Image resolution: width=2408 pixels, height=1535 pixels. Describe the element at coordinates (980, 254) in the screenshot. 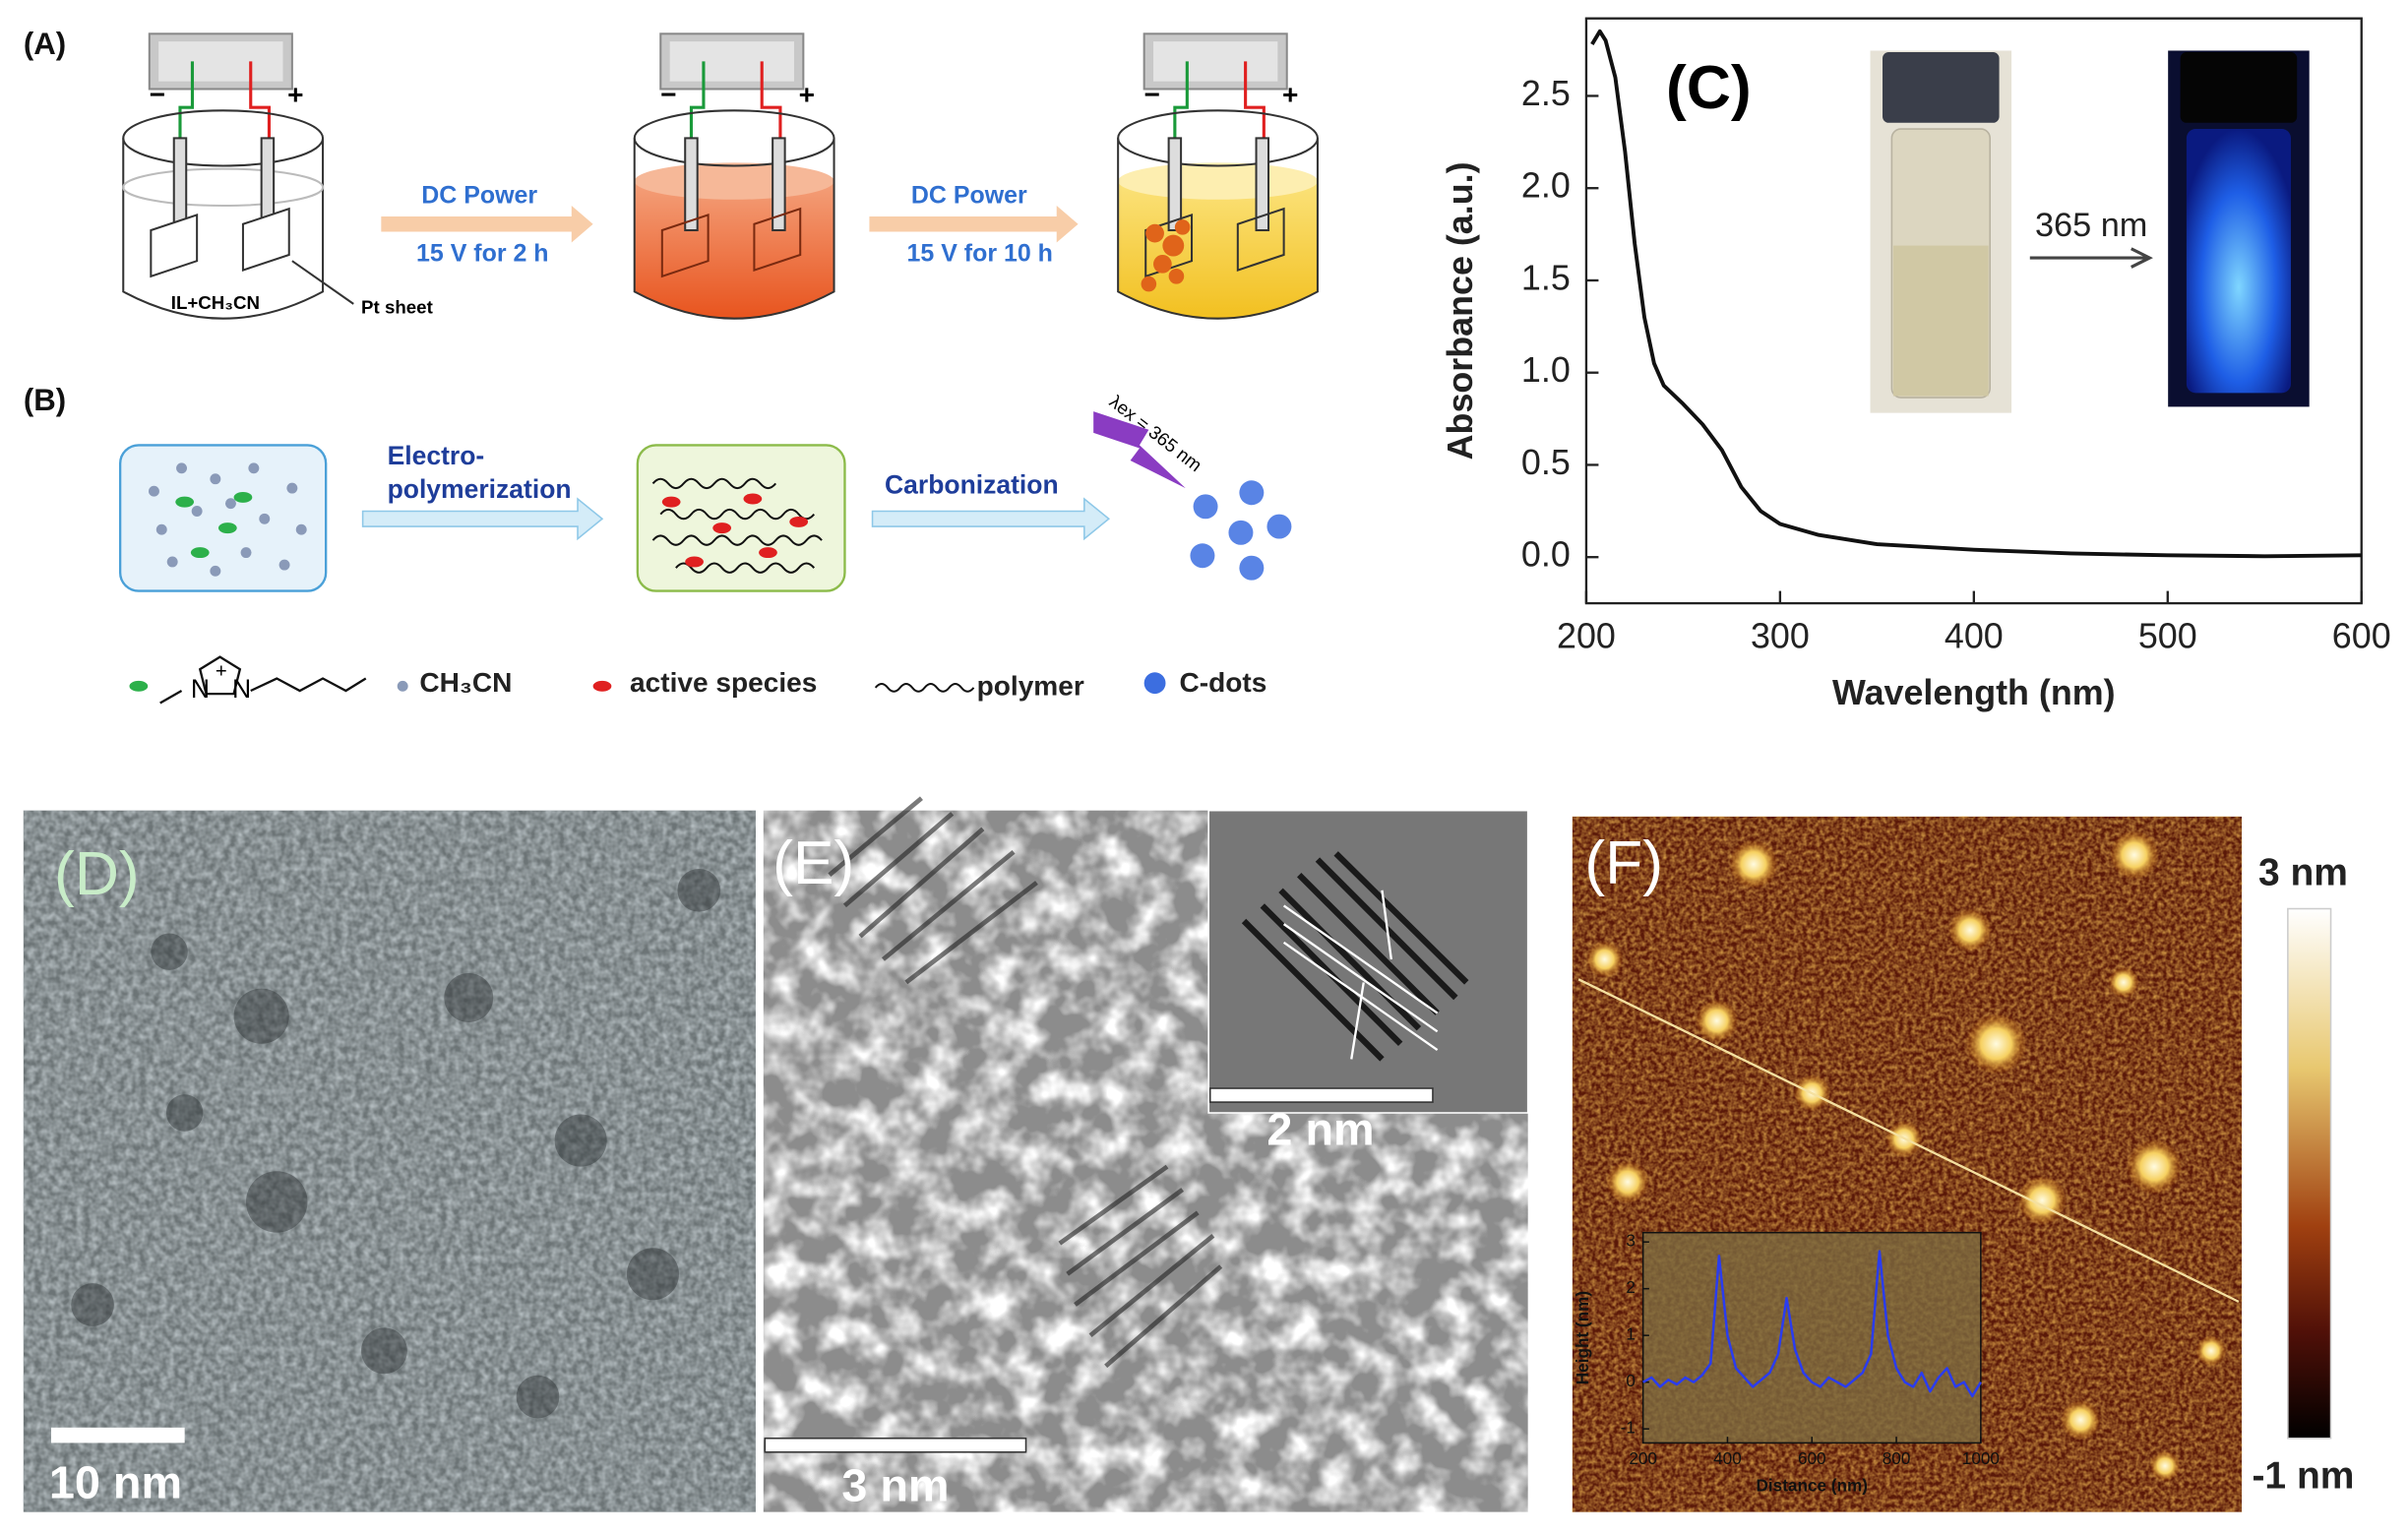

I see `step-text: 15 V for 10 h` at that location.